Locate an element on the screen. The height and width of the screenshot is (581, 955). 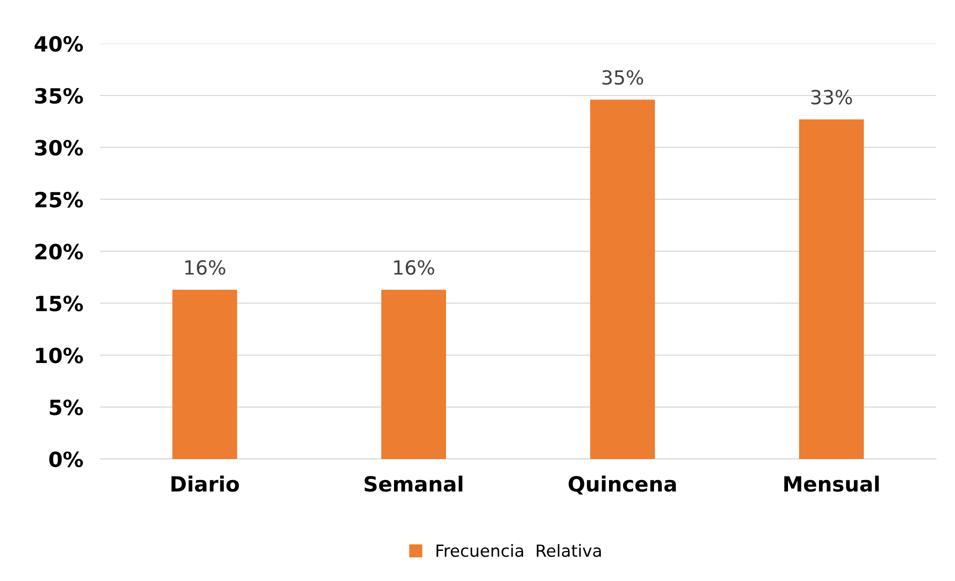
y-tick-label: 40% is located at coordinates (58, 44).